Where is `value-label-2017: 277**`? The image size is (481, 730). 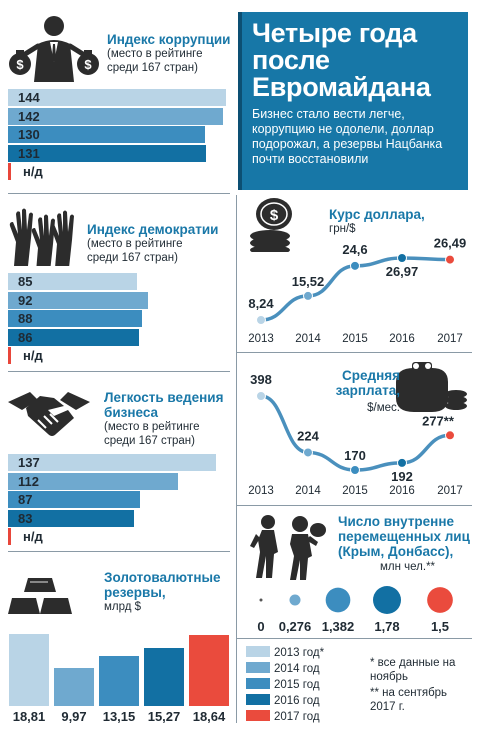
value-label-2017: 277** is located at coordinates (438, 420).